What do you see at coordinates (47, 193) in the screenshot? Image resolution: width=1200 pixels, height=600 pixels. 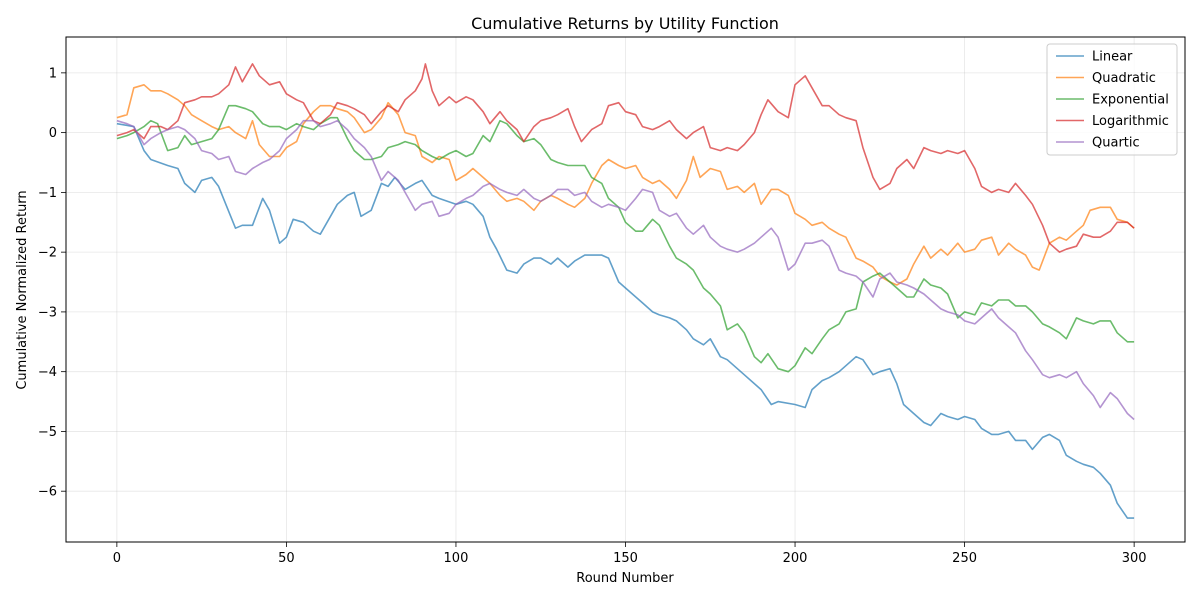 I see `y-tick-label: −1` at bounding box center [47, 193].